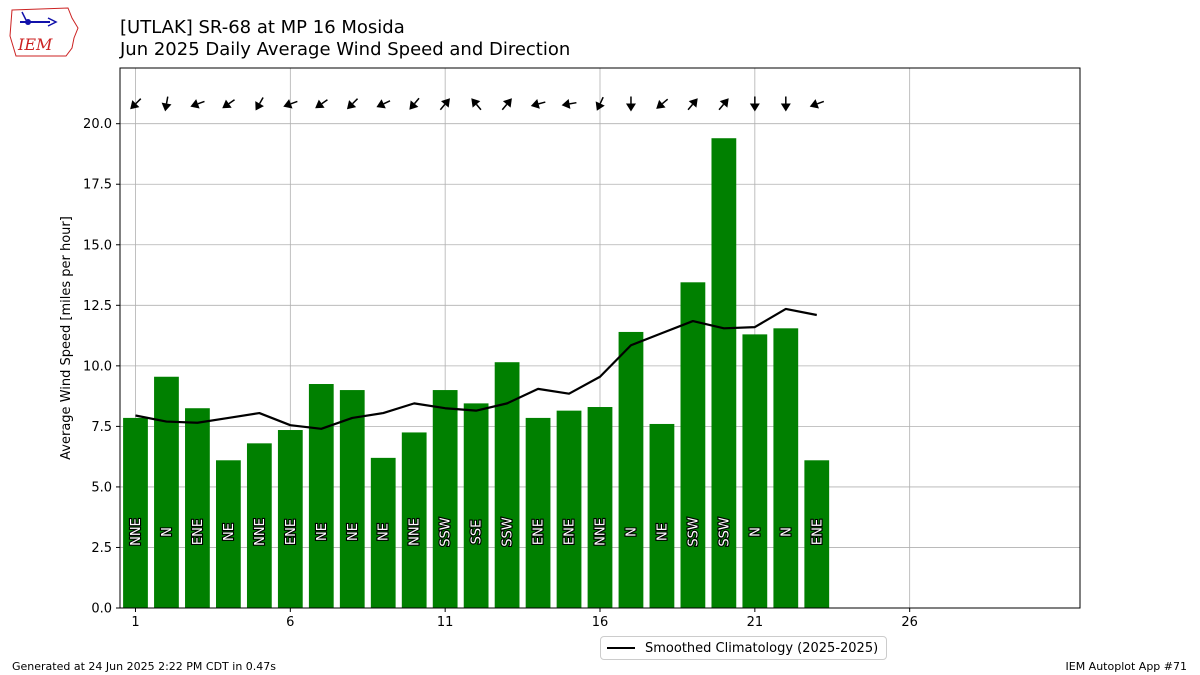 This screenshot has width=1200, height=675. Describe the element at coordinates (262, 27) in the screenshot. I see `chart-title: [UTLAK] SR-68 at MP 16 Mosida` at that location.